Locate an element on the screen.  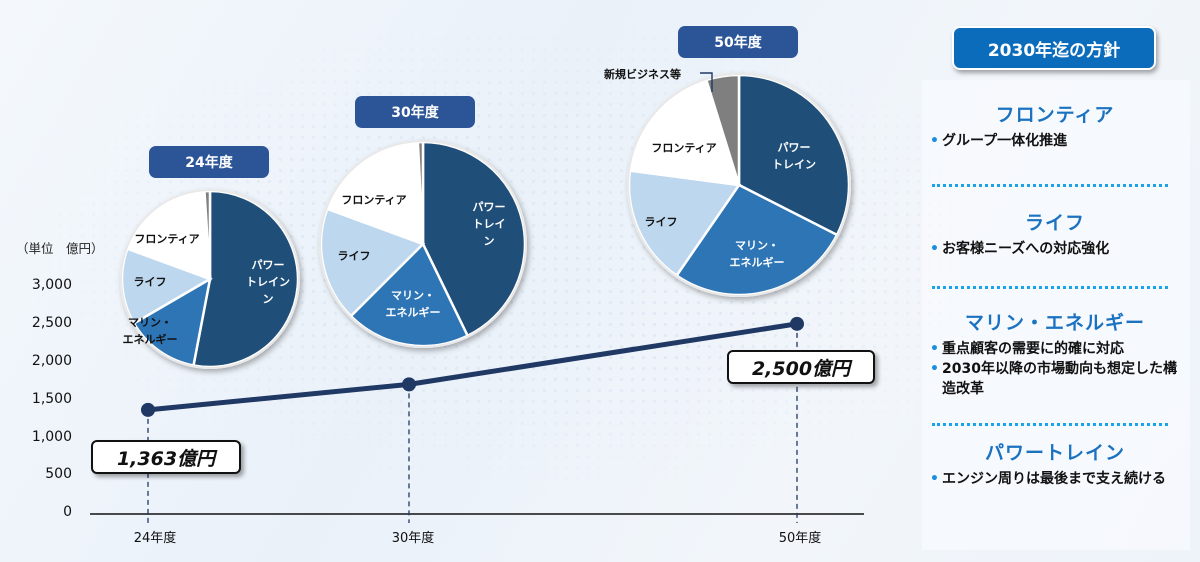
section-life: ライフ • お客様ニーズへの対応強化 is located at coordinates (1055, 233).